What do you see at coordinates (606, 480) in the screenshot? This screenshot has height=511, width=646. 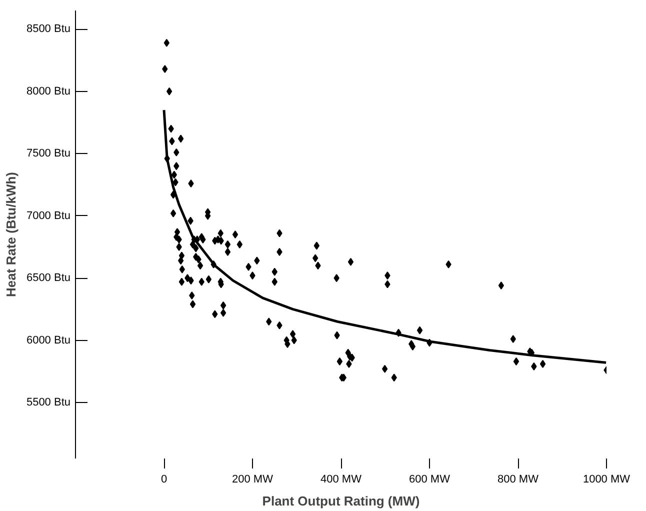 I see `x-tick-label: 1000 MW` at bounding box center [606, 480].